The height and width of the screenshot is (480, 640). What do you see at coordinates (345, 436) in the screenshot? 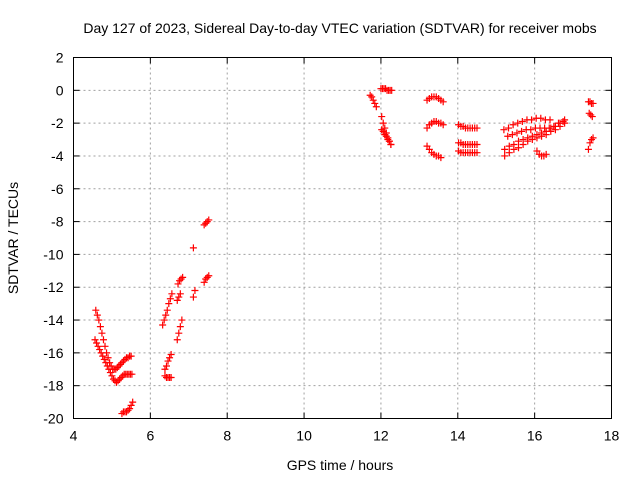
I see `x-tick-labels: 4 6 8 10 12 14 16 18` at bounding box center [345, 436].